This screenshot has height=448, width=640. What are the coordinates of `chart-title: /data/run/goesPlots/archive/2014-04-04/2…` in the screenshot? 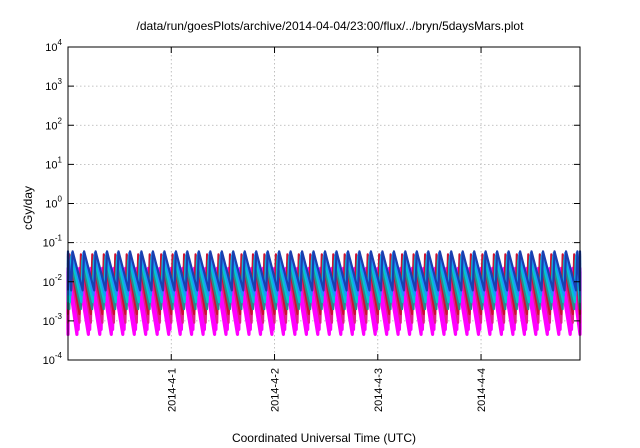 It's located at (331, 26).